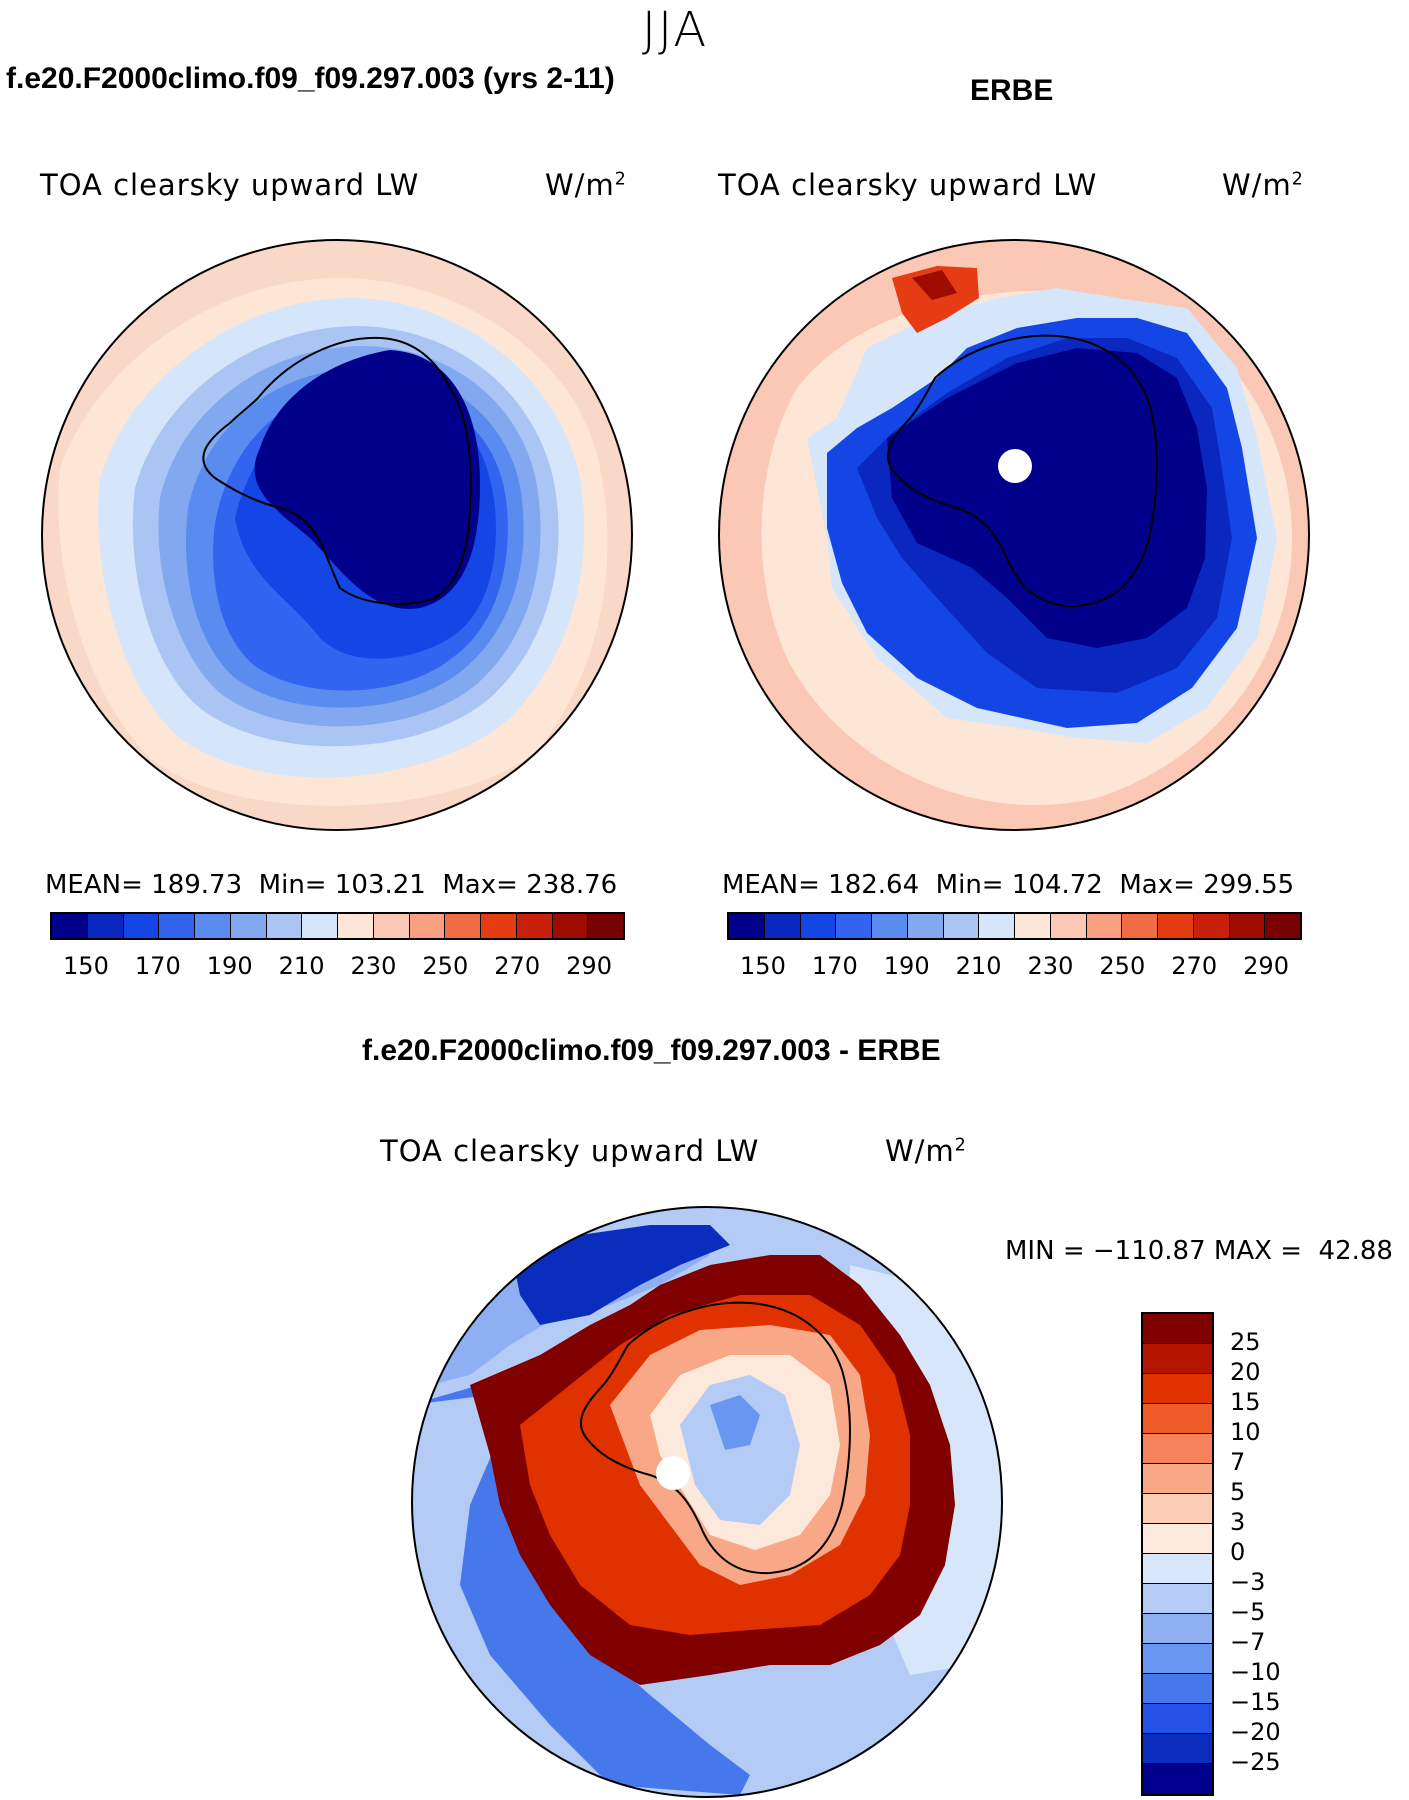 The image size is (1409, 1800). I want to click on model-variable-label: TOA clearsky upward LW, so click(230, 185).